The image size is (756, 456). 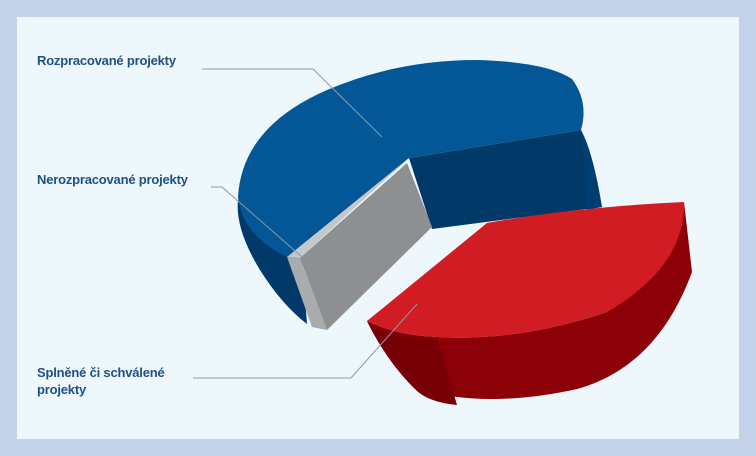 I want to click on leader-line-rozpracovane, so click(x=292, y=103).